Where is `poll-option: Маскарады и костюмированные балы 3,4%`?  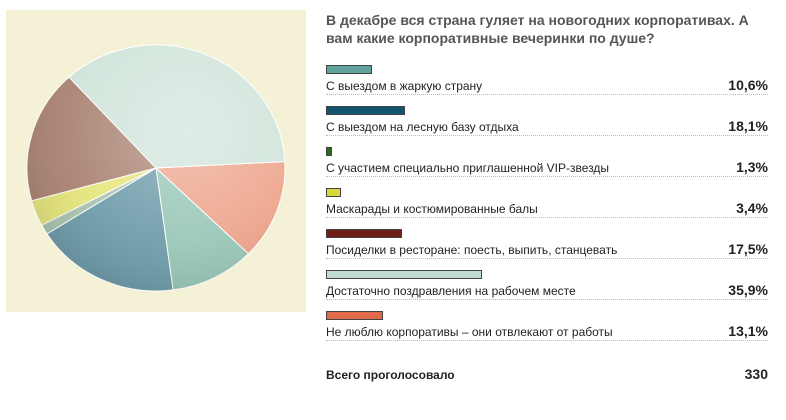
poll-option: Маскарады и костюмированные балы 3,4% is located at coordinates (547, 200).